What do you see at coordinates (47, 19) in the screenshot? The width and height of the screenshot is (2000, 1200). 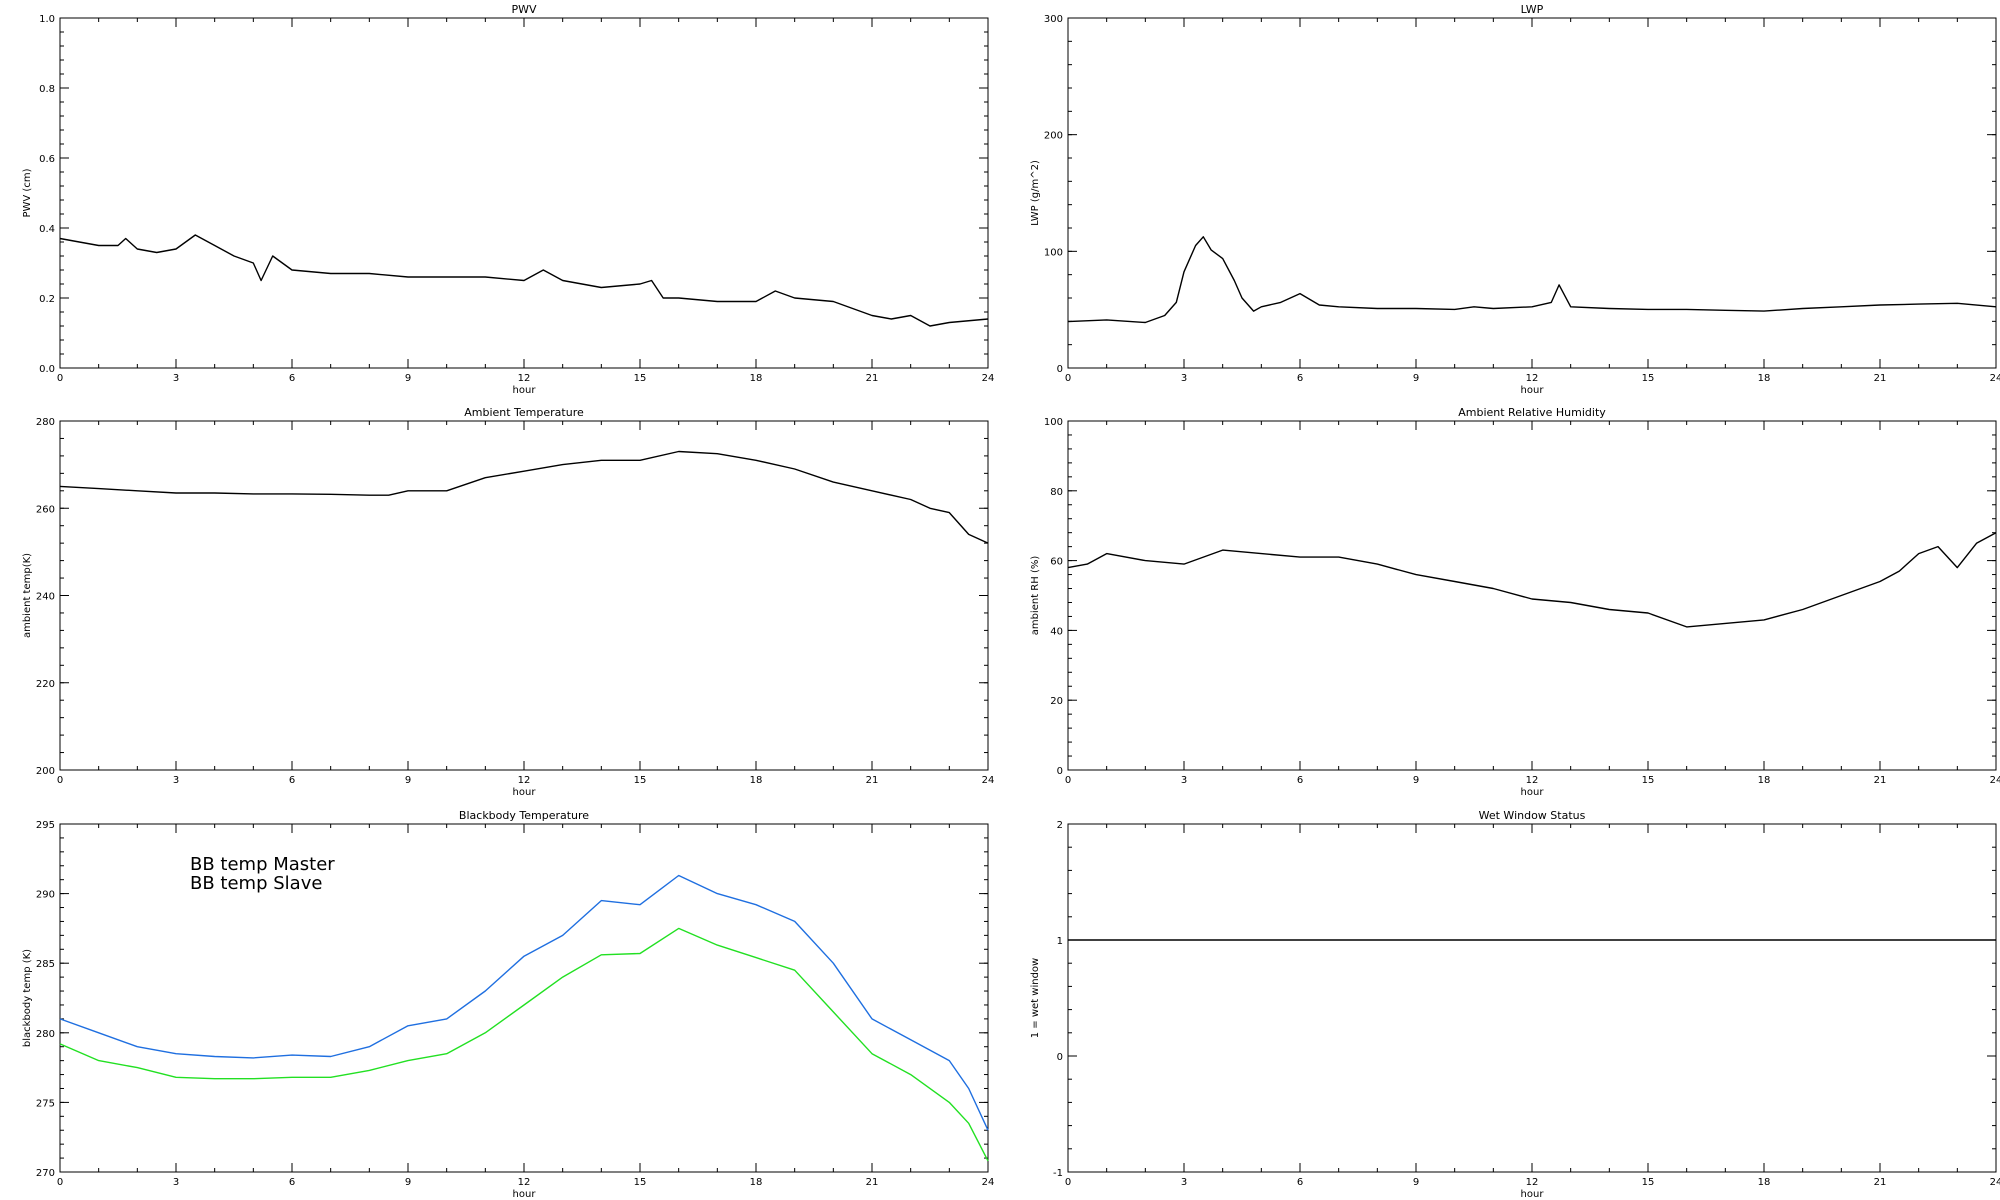 I see `y-tick-label: 1.0` at bounding box center [47, 19].